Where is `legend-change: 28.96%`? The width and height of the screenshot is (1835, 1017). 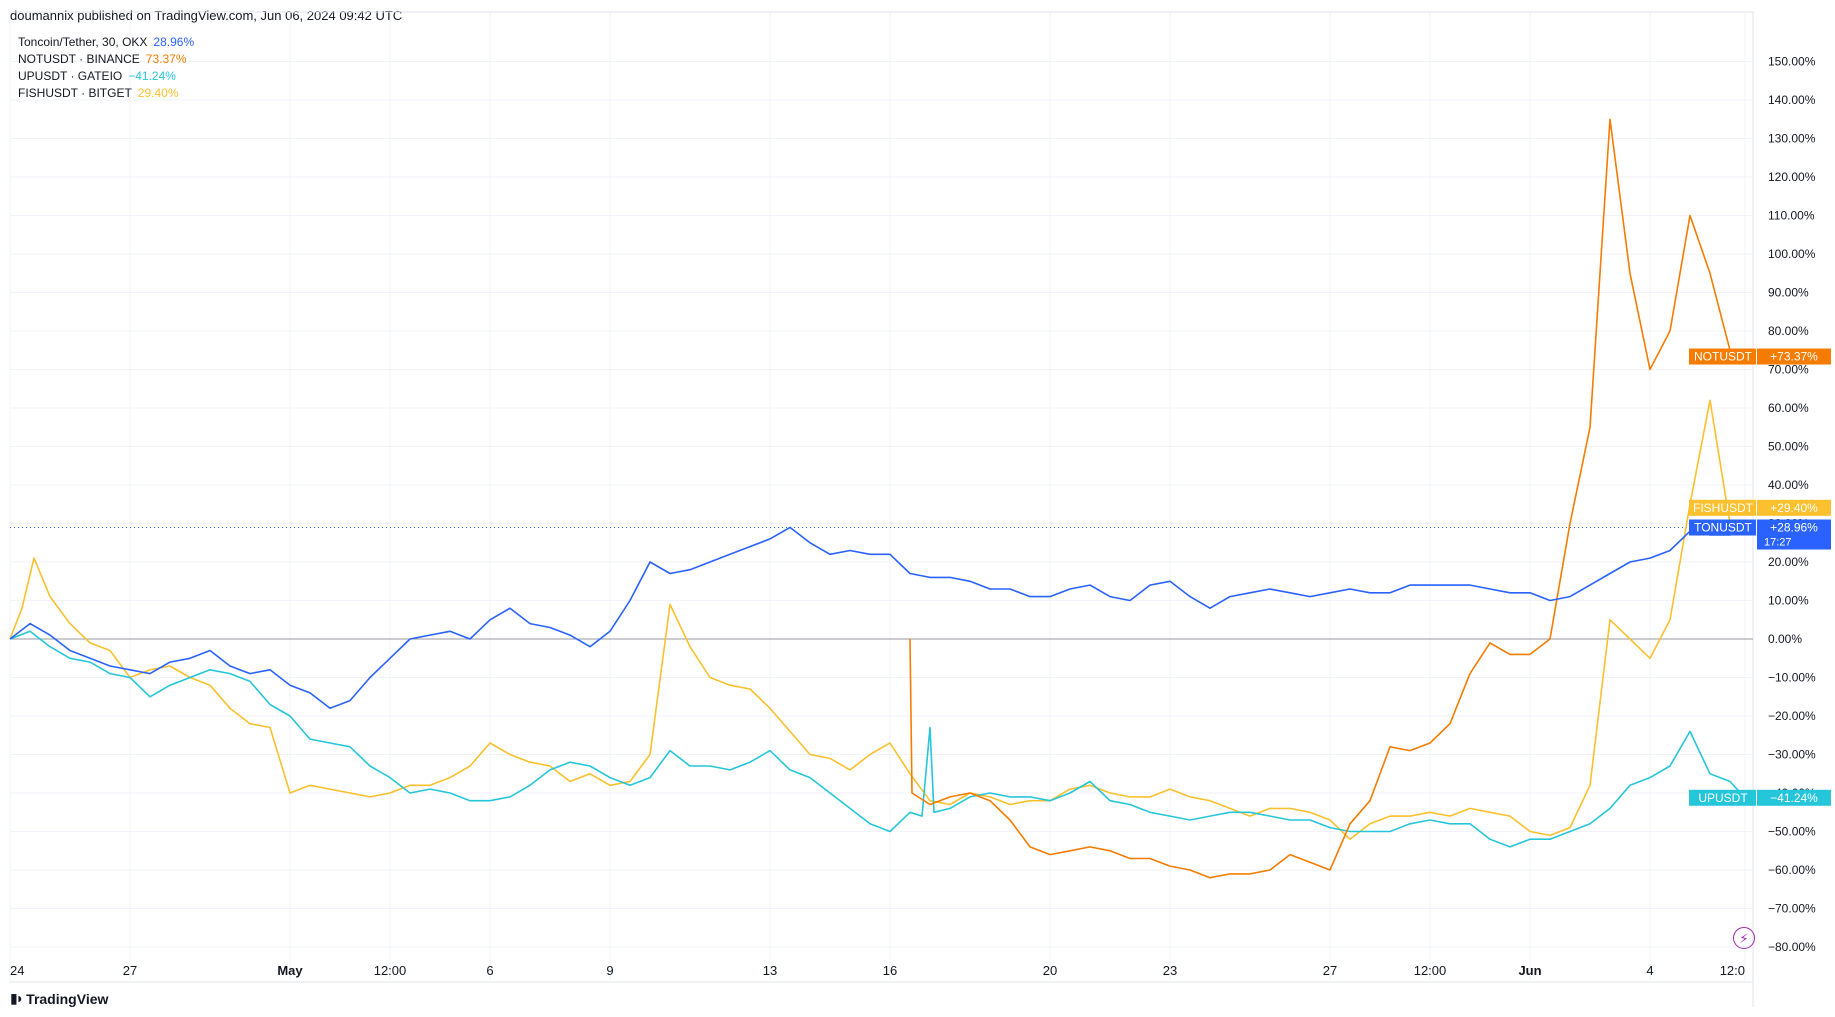 legend-change: 28.96% is located at coordinates (174, 42).